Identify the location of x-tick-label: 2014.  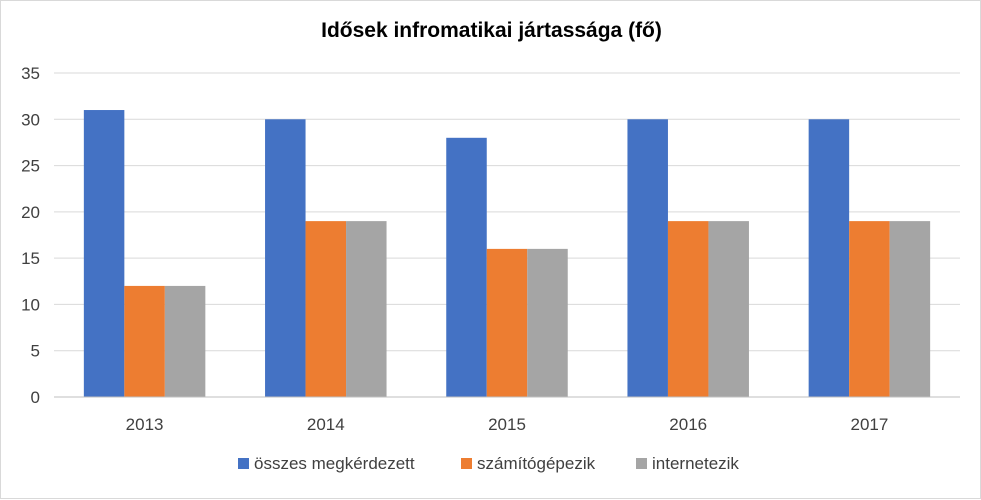
(326, 424).